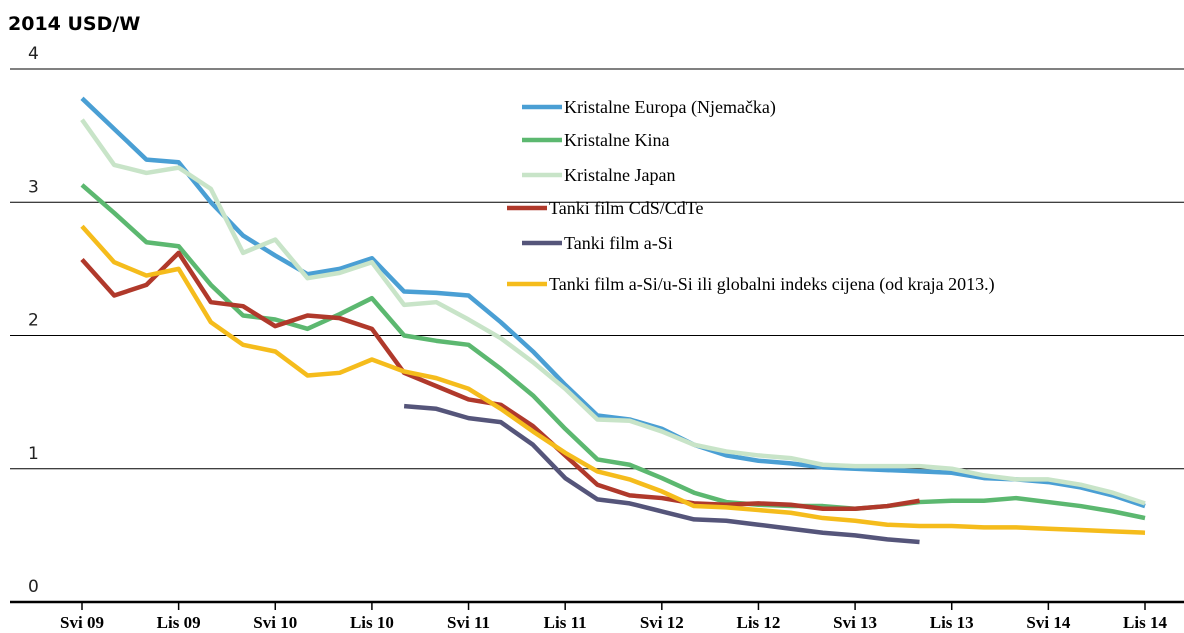 This screenshot has height=633, width=1184. What do you see at coordinates (33, 187) in the screenshot?
I see `y-tick-label: 3` at bounding box center [33, 187].